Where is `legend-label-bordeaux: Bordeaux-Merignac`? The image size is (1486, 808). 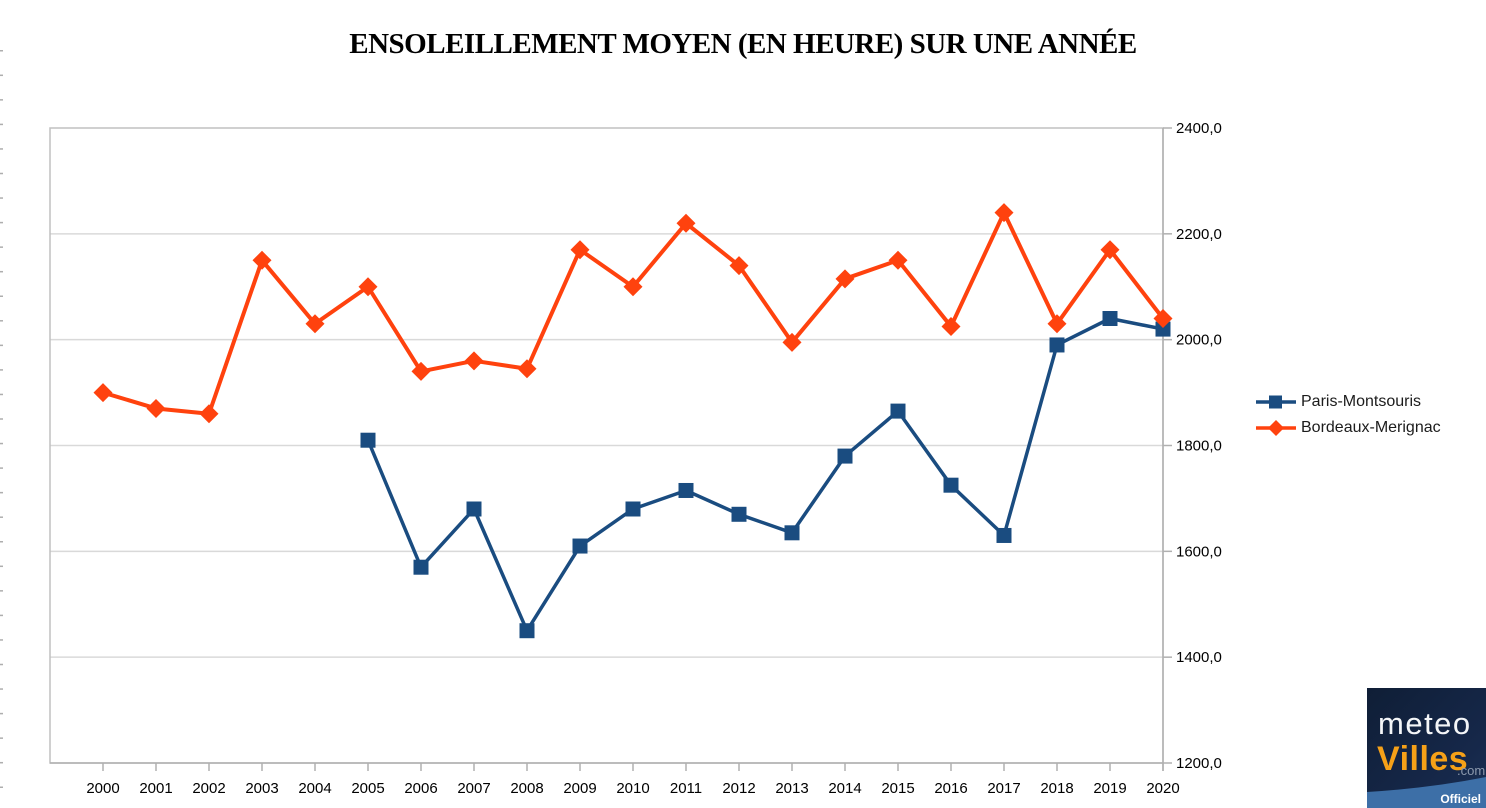 legend-label-bordeaux: Bordeaux-Merignac is located at coordinates (1371, 427).